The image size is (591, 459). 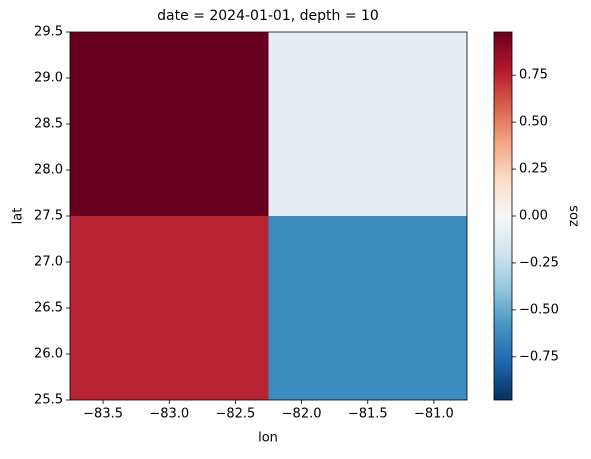 I want to click on x-tick-label: −82.5, so click(x=235, y=414).